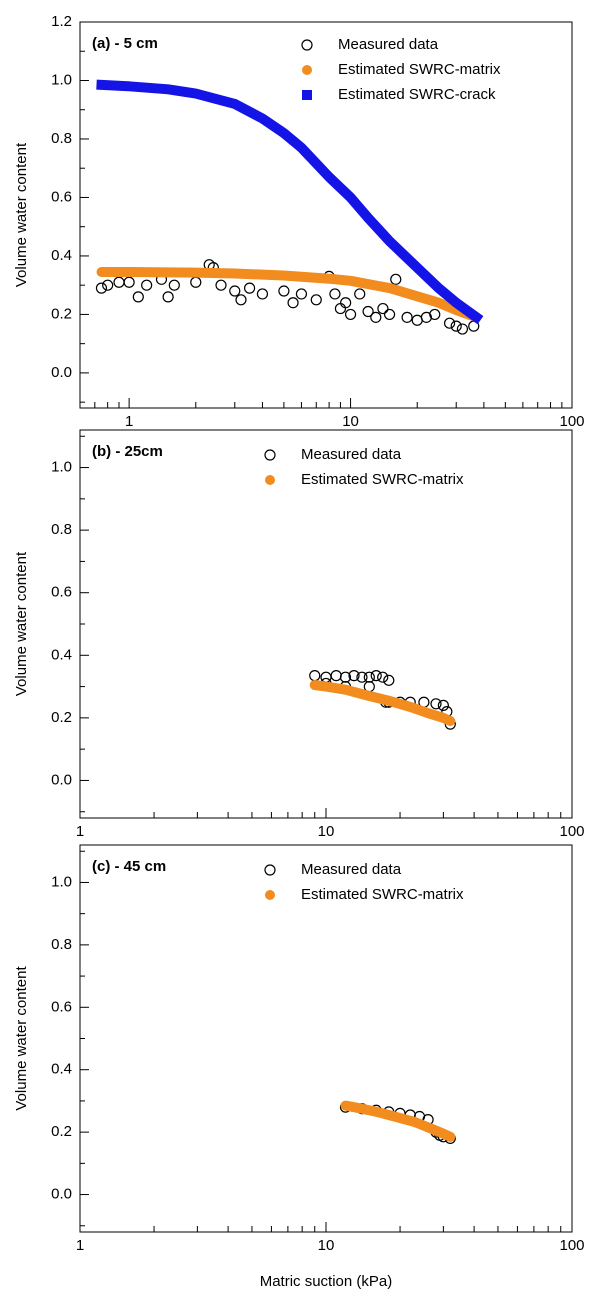  Describe the element at coordinates (326, 1281) in the screenshot. I see `x-axis-label: Matric suction (kPa)` at that location.